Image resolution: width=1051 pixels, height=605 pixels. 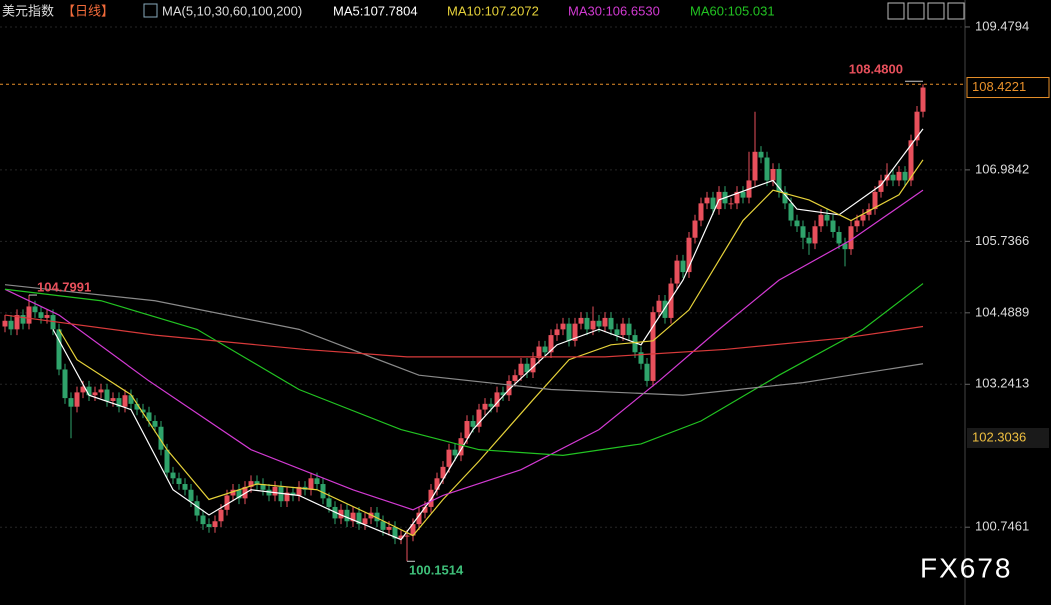 What do you see at coordinates (493, 10) in the screenshot?
I see `legend-entry: MA10:107.2072` at bounding box center [493, 10].